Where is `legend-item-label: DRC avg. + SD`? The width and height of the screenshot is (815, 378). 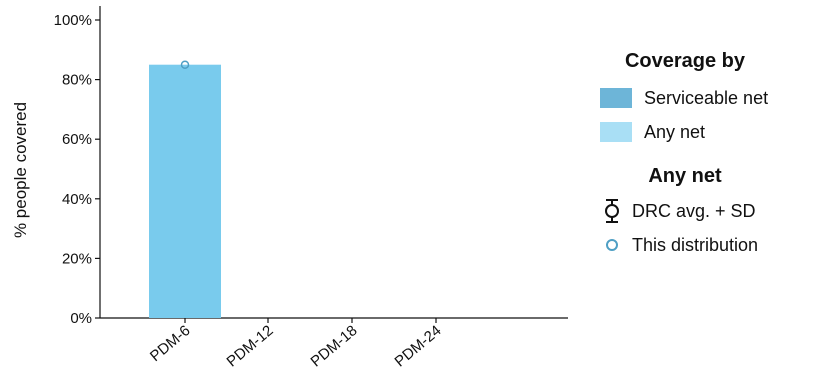 legend-item-label: DRC avg. + SD is located at coordinates (694, 210).